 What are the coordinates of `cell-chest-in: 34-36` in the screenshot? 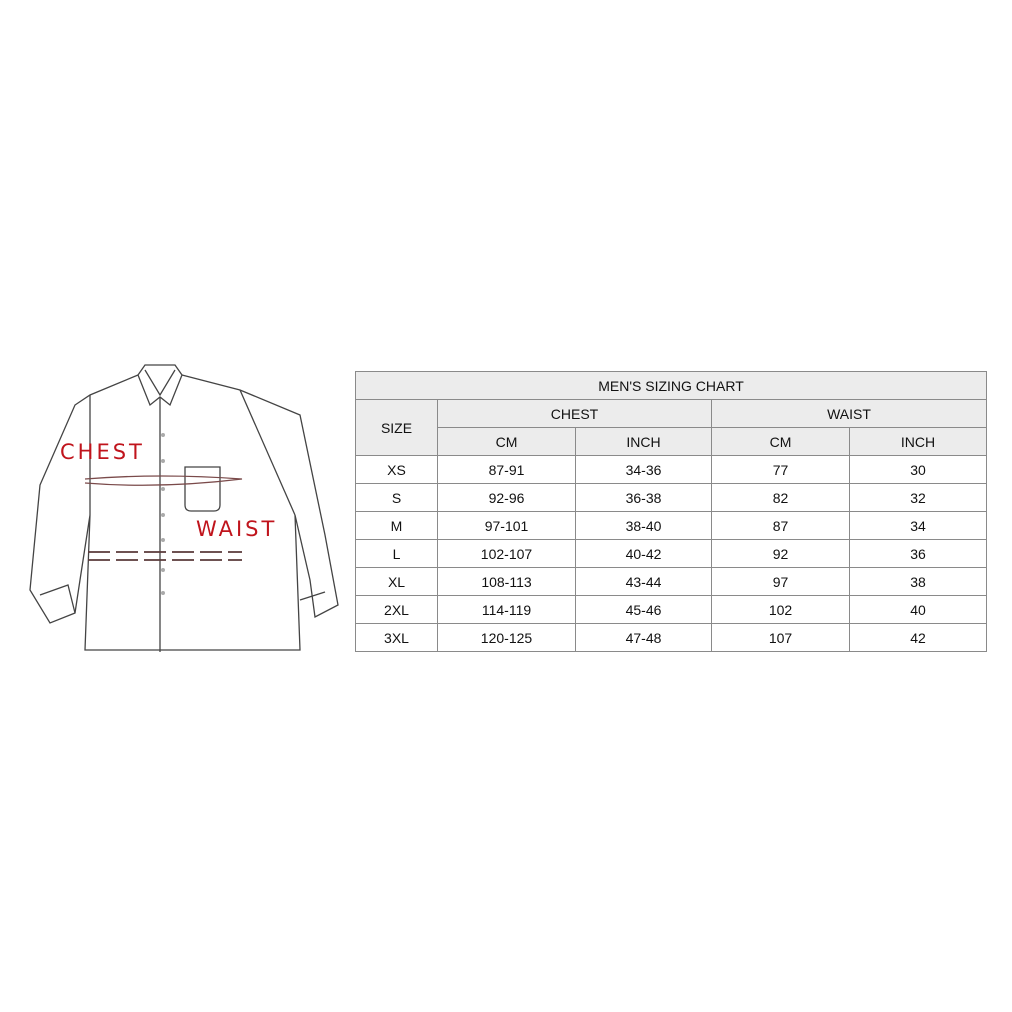 It's located at (643, 469).